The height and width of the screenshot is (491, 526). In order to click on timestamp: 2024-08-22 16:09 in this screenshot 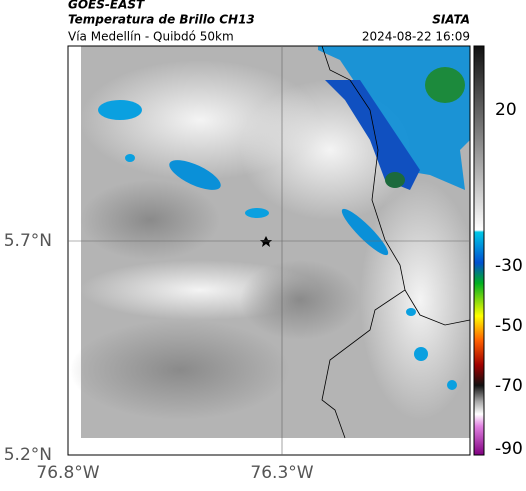, I will do `click(416, 37)`.